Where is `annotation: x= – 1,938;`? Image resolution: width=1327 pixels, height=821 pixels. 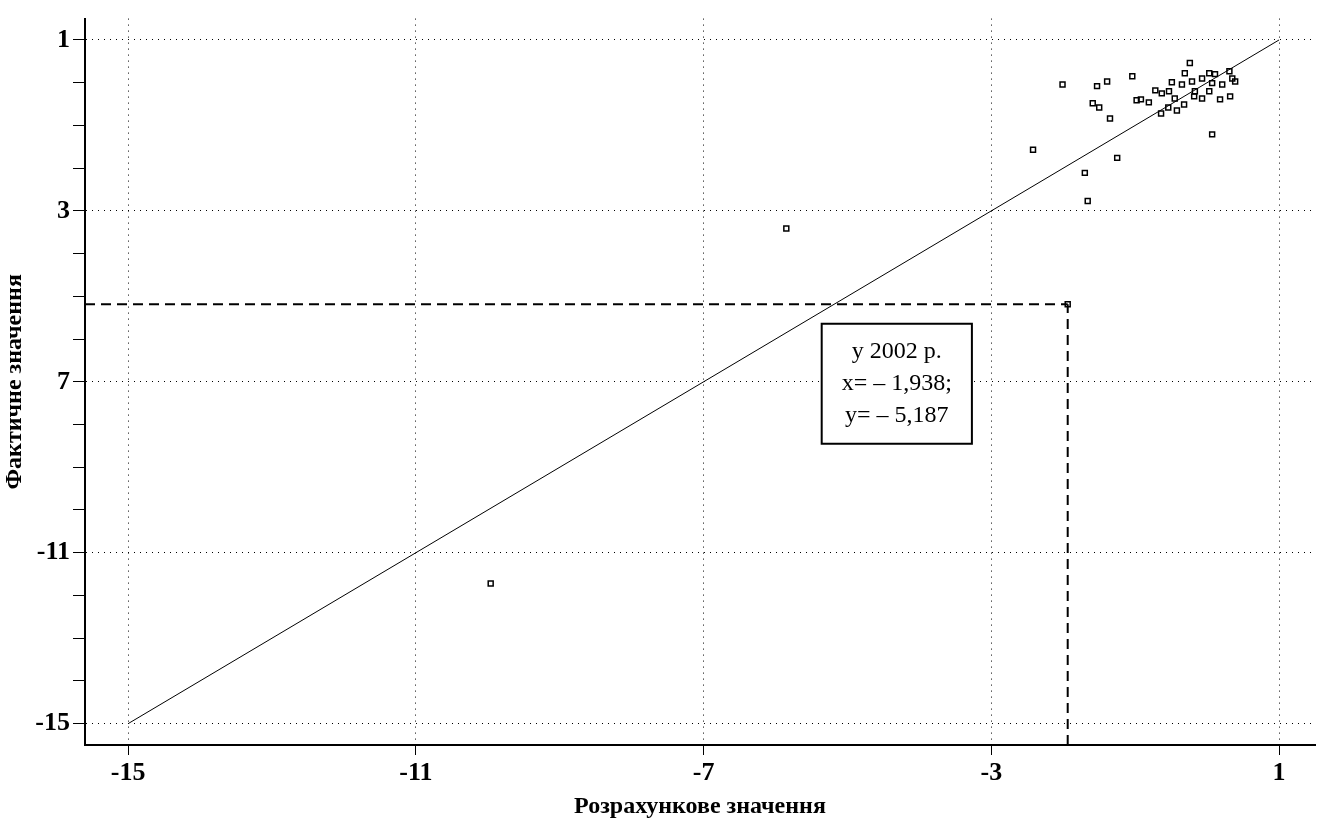 annotation: x= – 1,938; is located at coordinates (896, 381).